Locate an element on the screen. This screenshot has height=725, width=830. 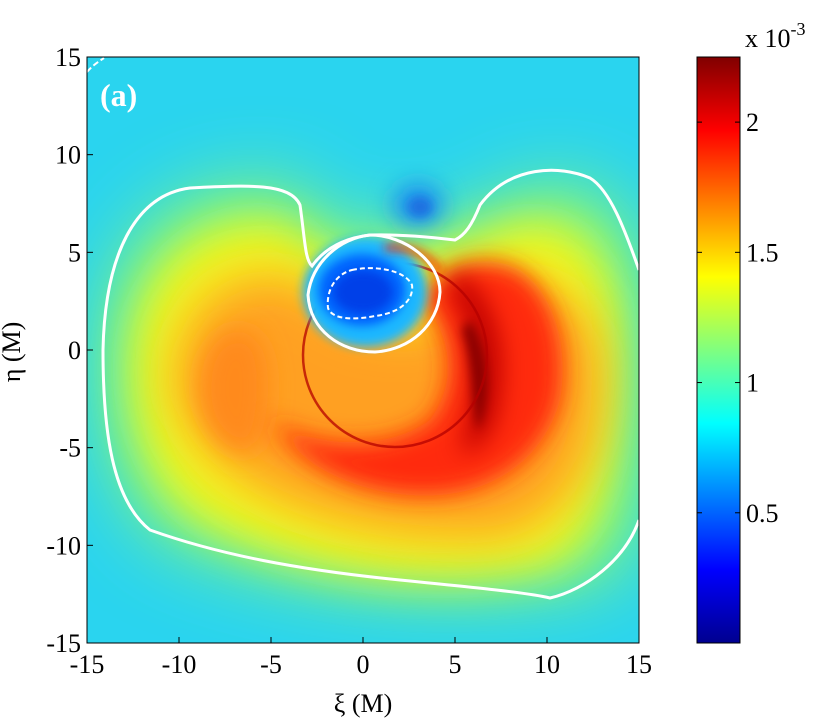
x-tick-label: 5 is located at coordinates (455, 664).